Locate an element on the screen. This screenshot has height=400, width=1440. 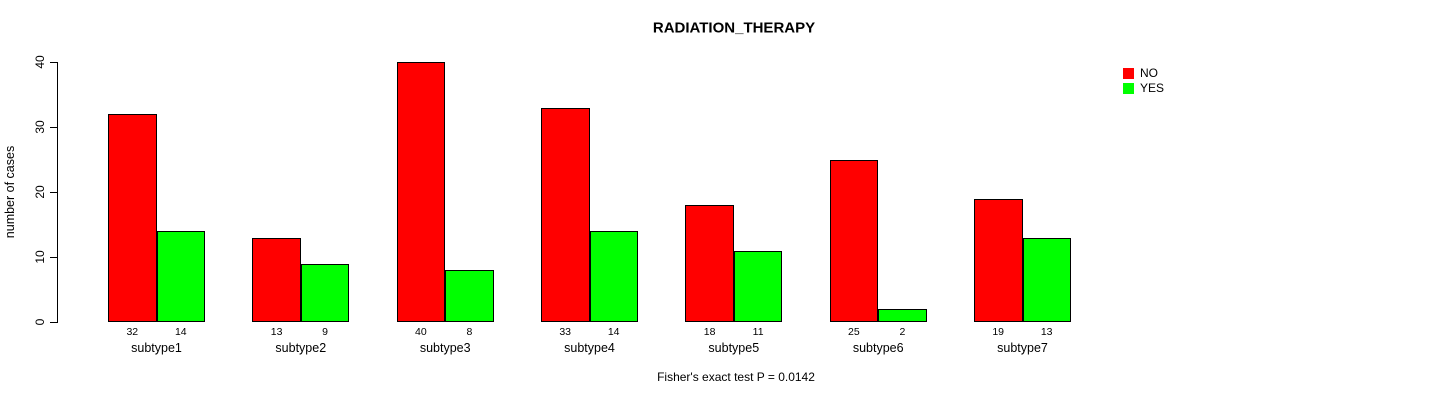
bar-subtype4-no is located at coordinates (565, 214).